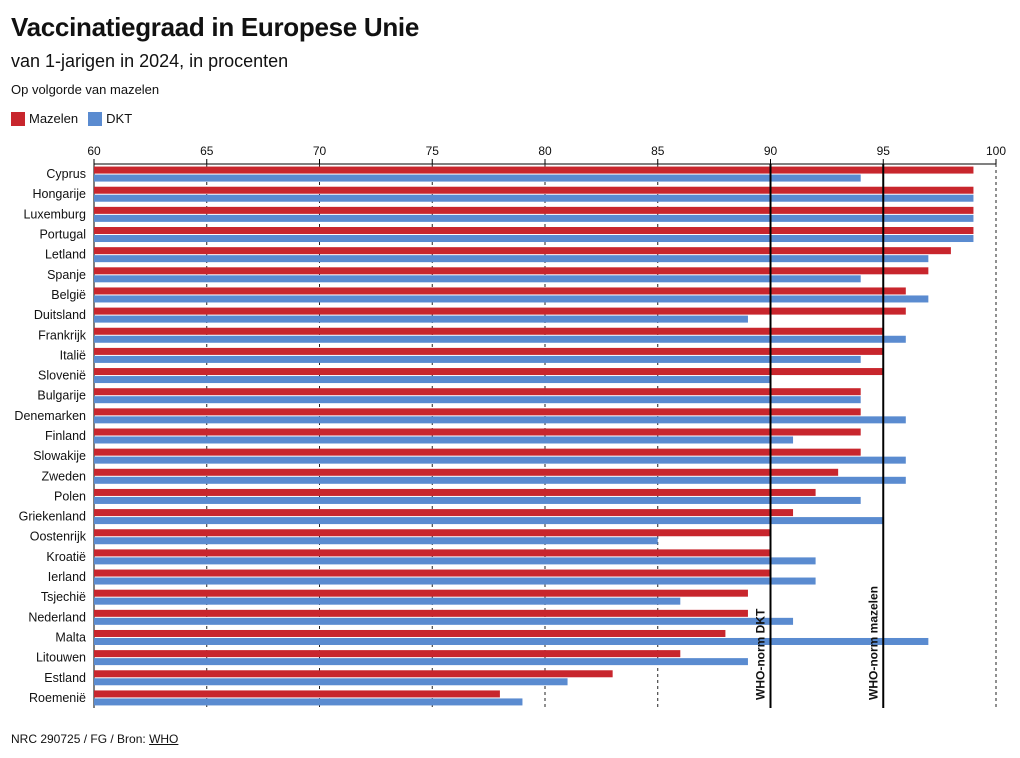 This screenshot has width=1020, height=758. What do you see at coordinates (421, 319) in the screenshot?
I see `bar-dkt-duitsland` at bounding box center [421, 319].